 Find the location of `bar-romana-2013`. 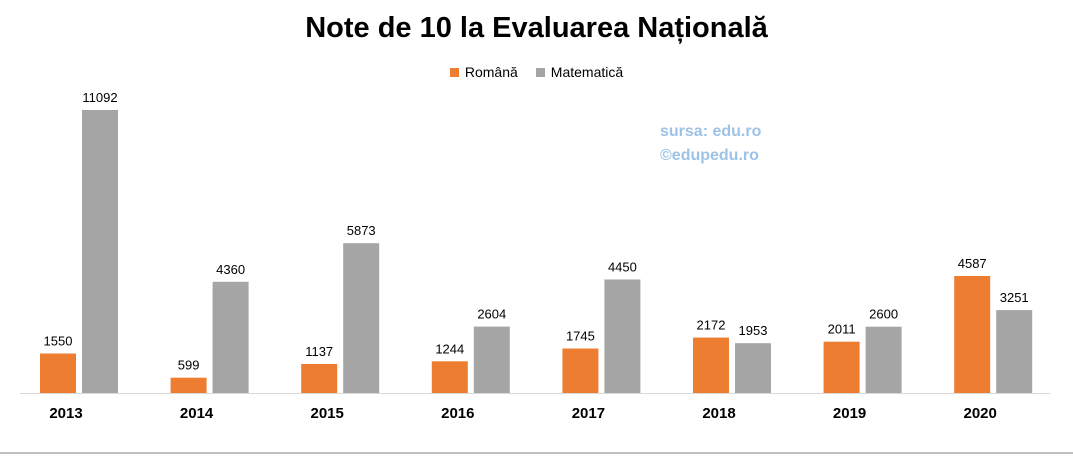

bar-romana-2013 is located at coordinates (58, 373).